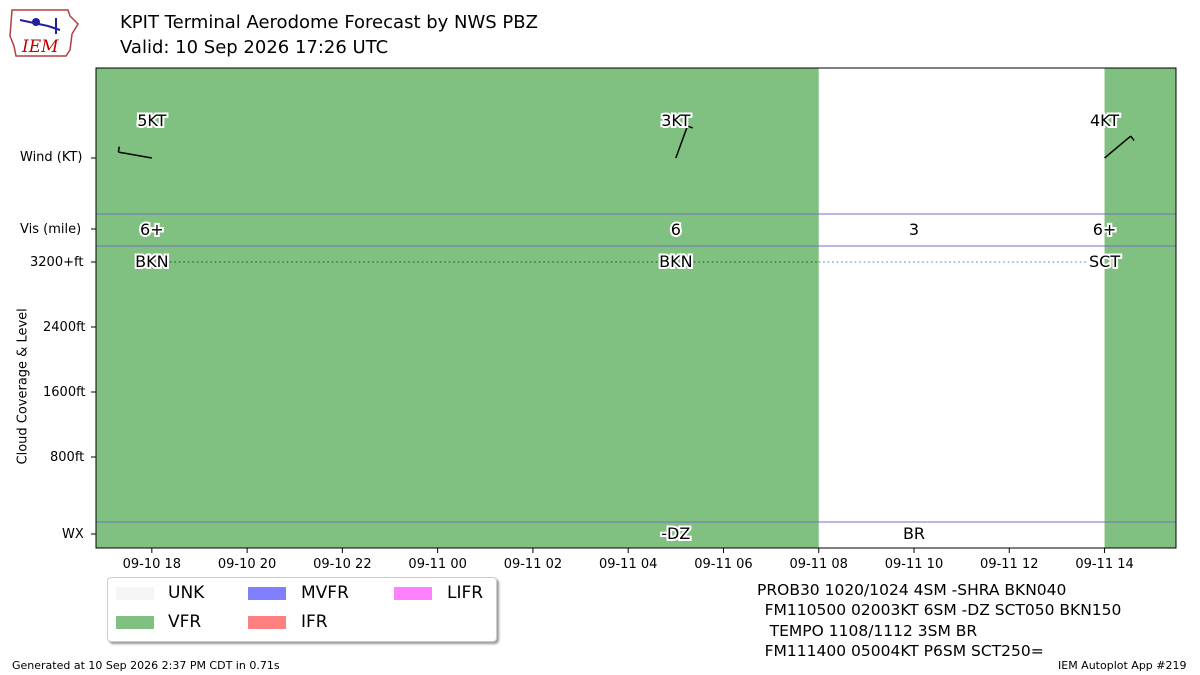  Describe the element at coordinates (1104, 120) in the screenshot. I see `wind-label-3: 4KT` at that location.